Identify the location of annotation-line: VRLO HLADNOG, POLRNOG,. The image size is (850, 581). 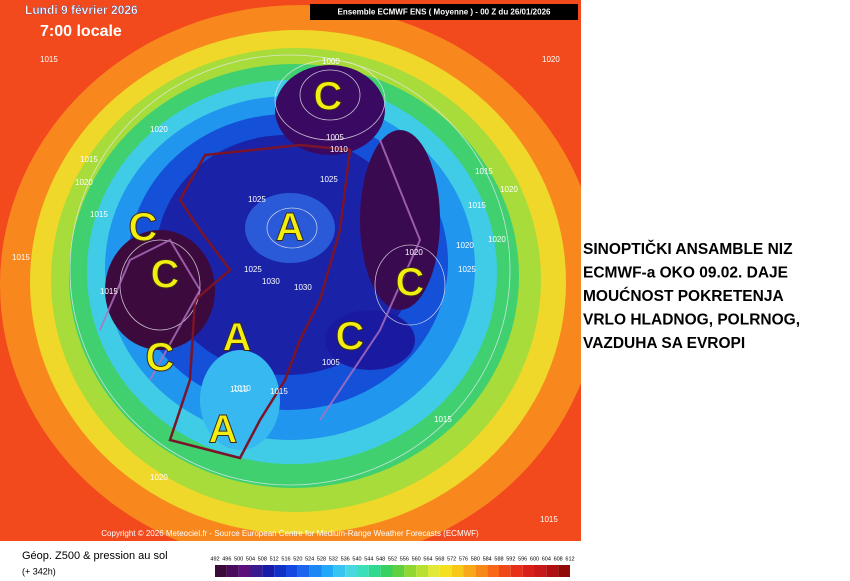
(691, 320).